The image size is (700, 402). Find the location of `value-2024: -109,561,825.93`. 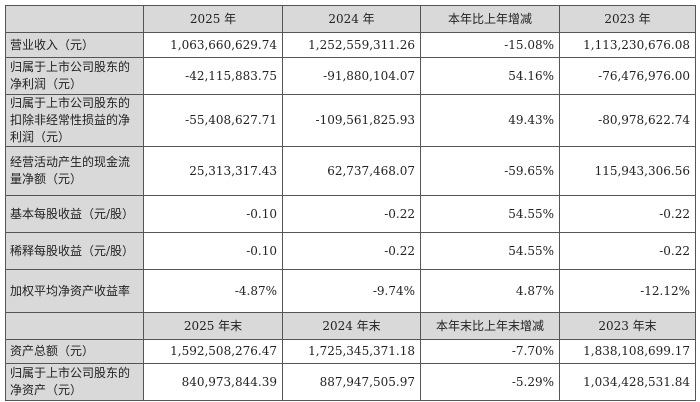

value-2024: -109,561,825.93 is located at coordinates (351, 120).